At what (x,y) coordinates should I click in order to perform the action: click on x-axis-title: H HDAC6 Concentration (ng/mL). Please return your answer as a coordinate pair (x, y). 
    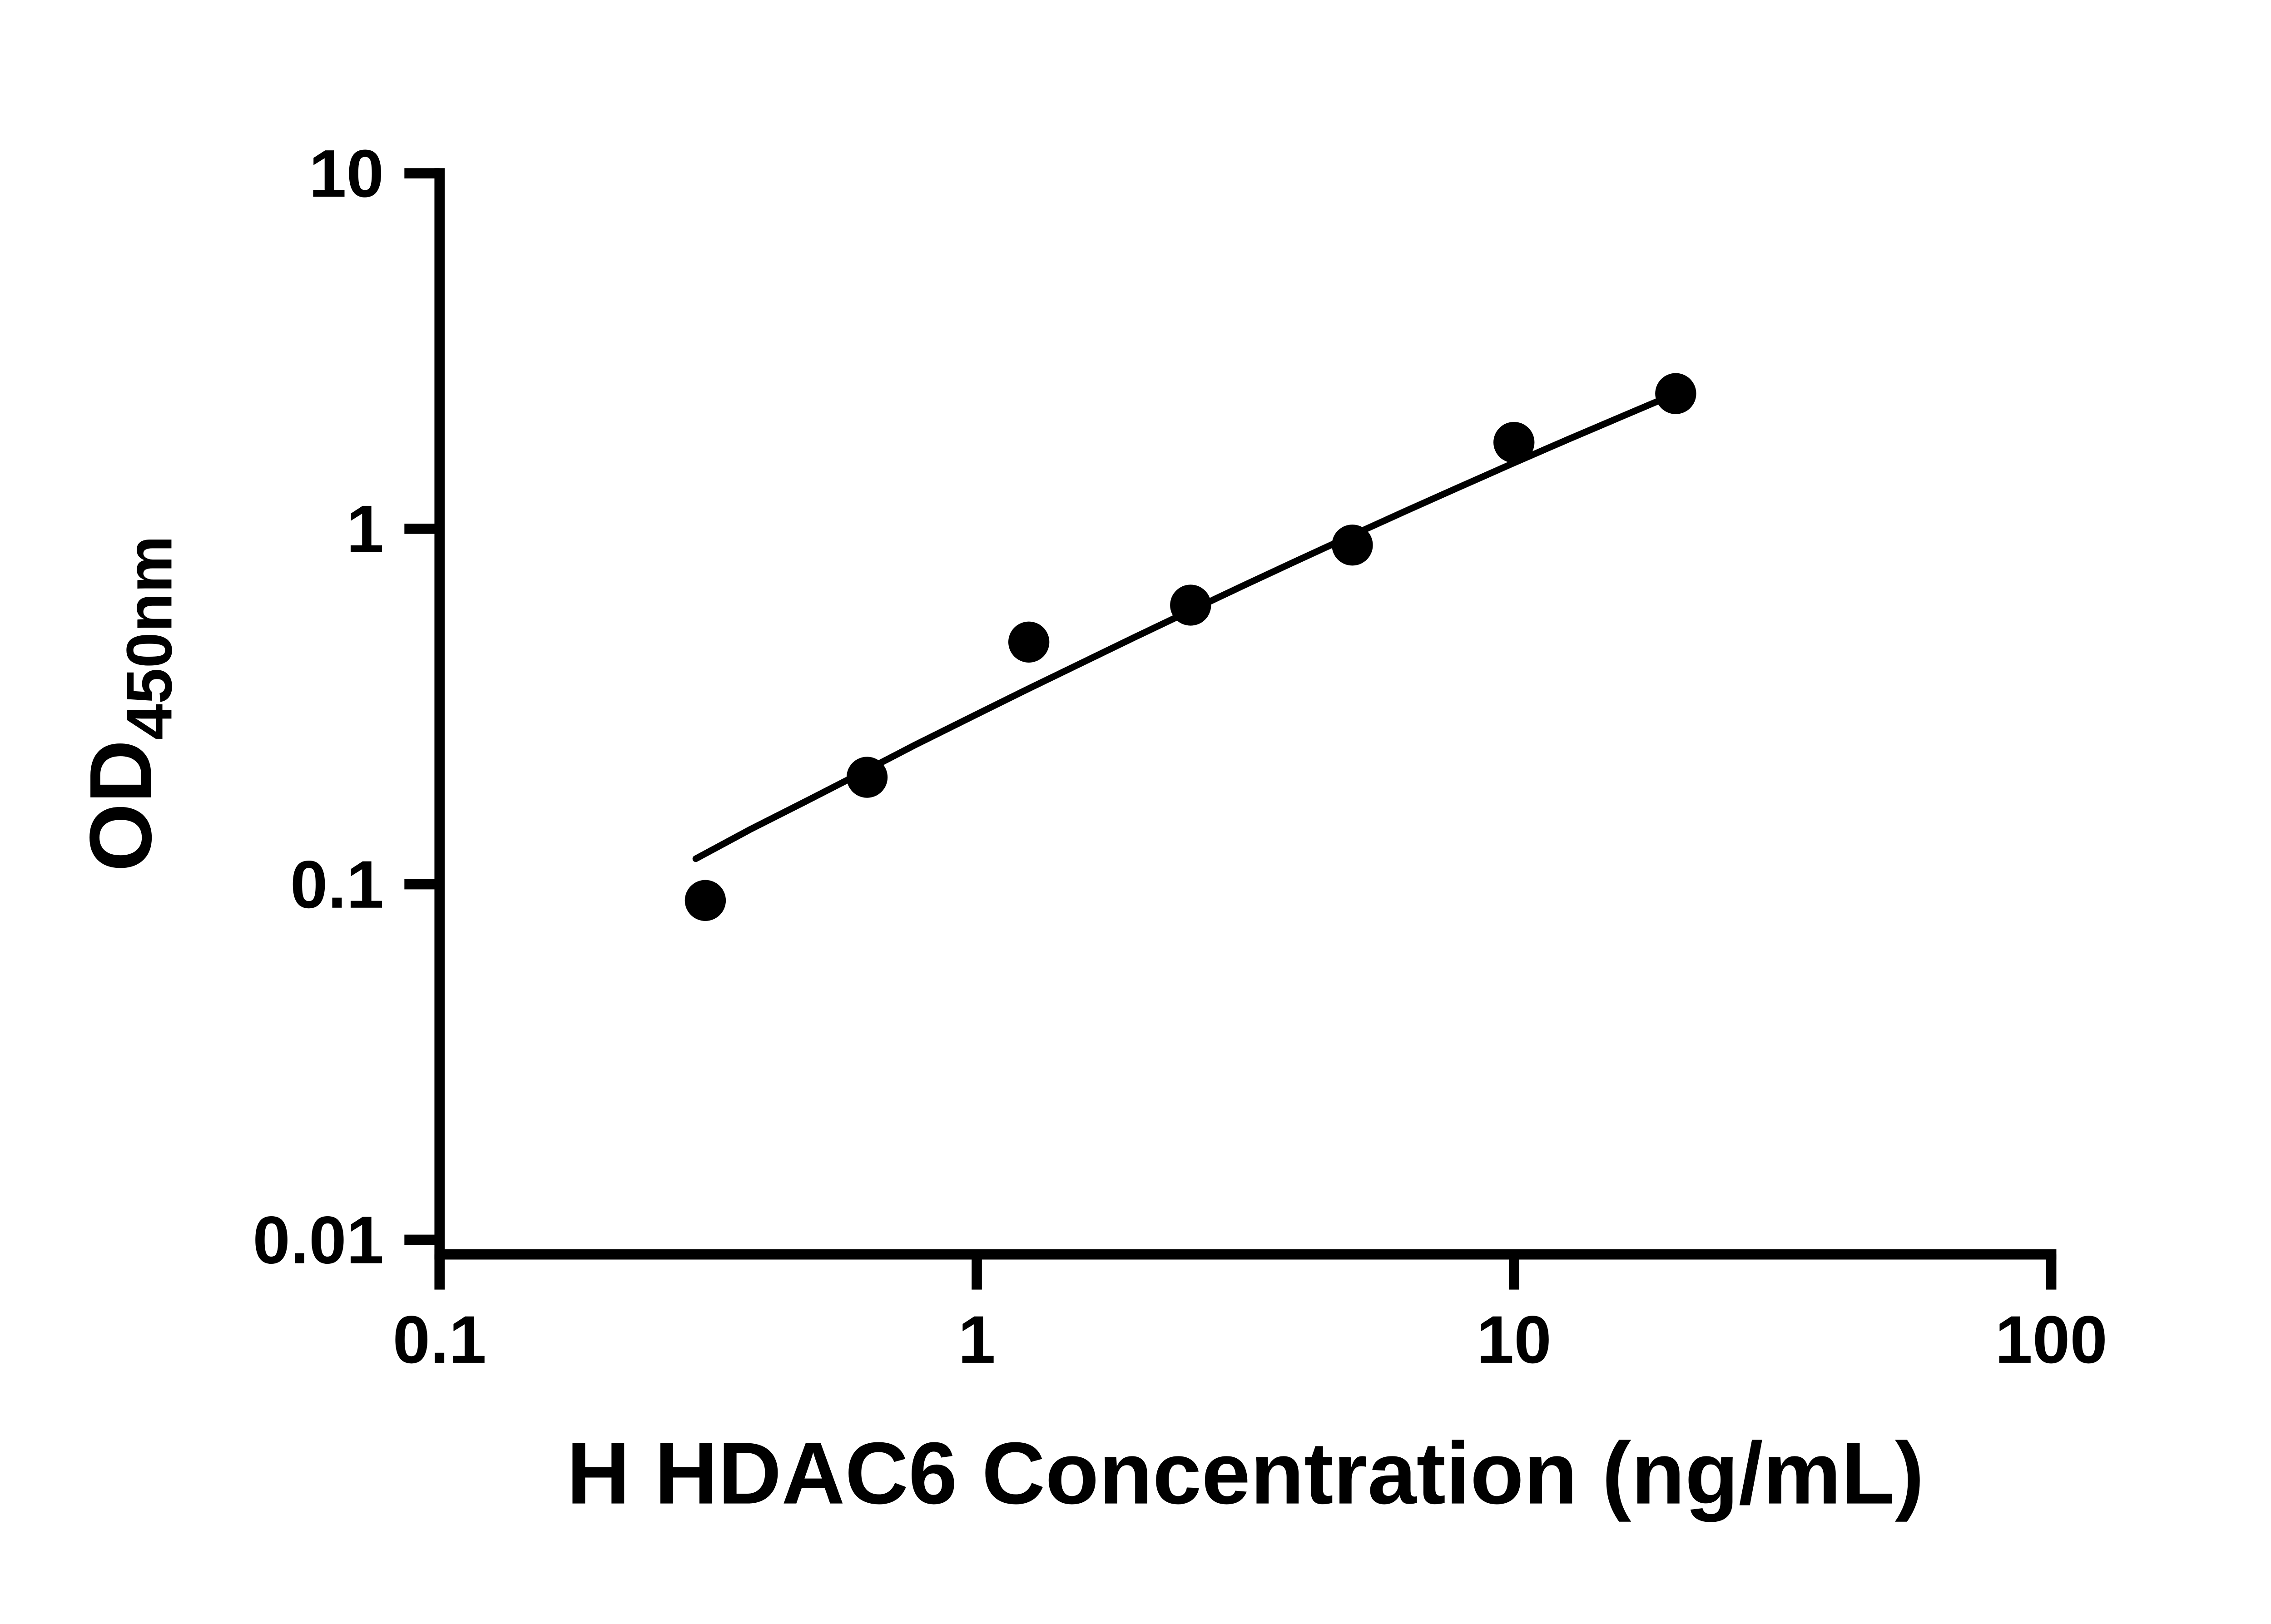
    Looking at the image, I should click on (1245, 1474).